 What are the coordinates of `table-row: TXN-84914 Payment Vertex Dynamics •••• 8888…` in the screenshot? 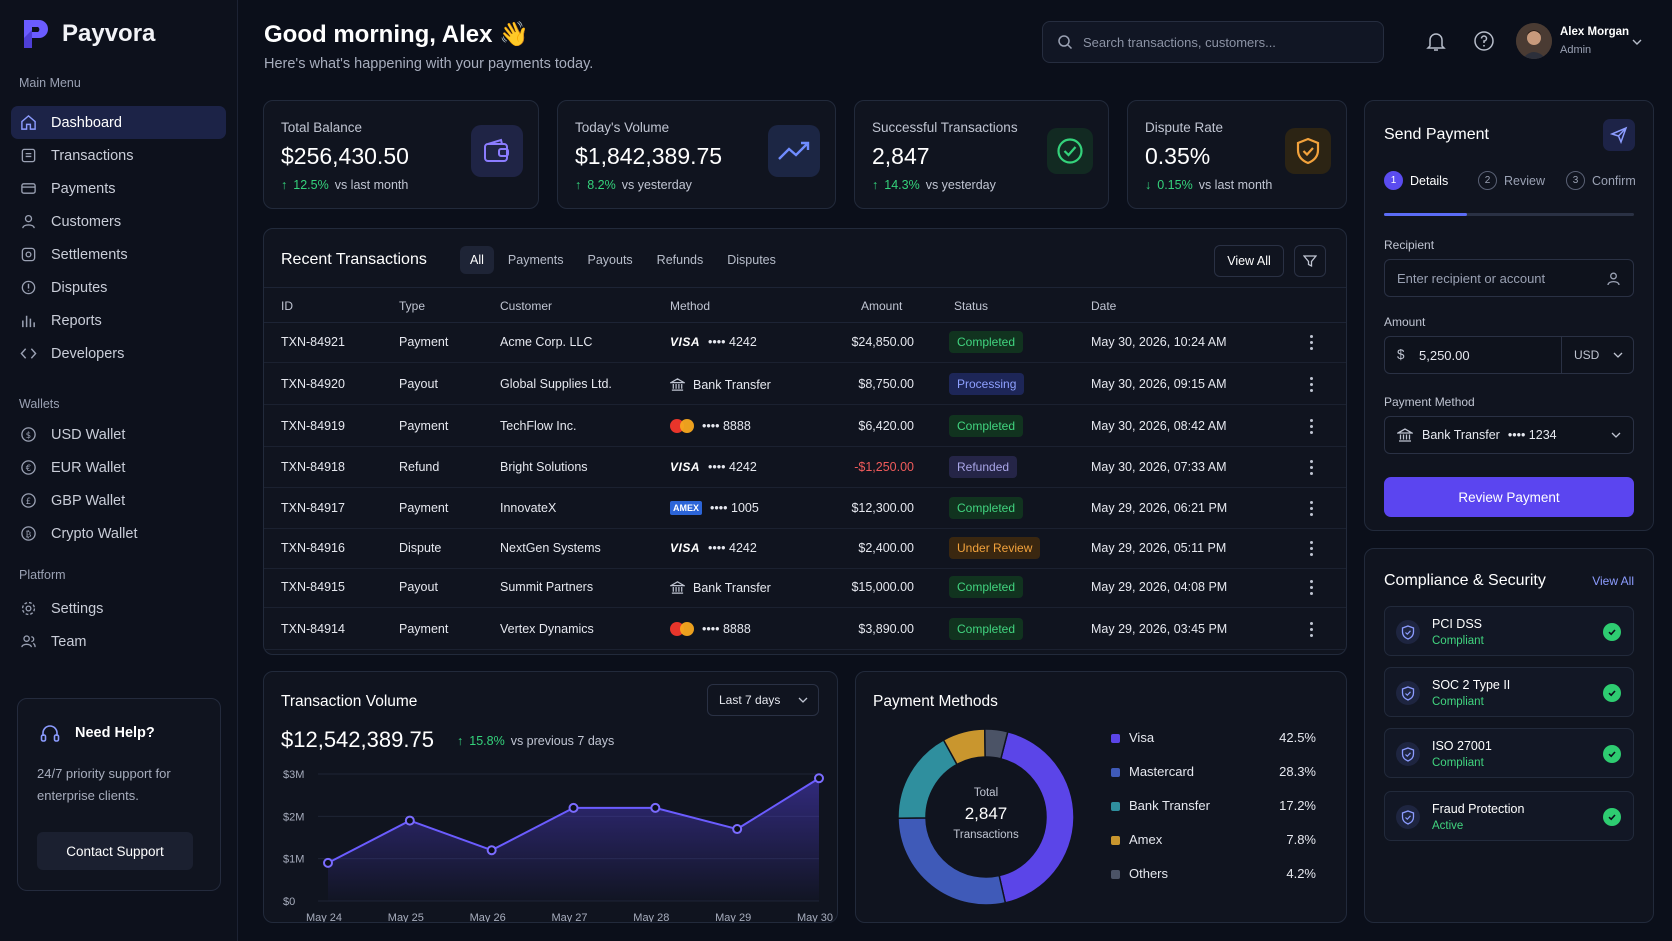 It's located at (805, 630).